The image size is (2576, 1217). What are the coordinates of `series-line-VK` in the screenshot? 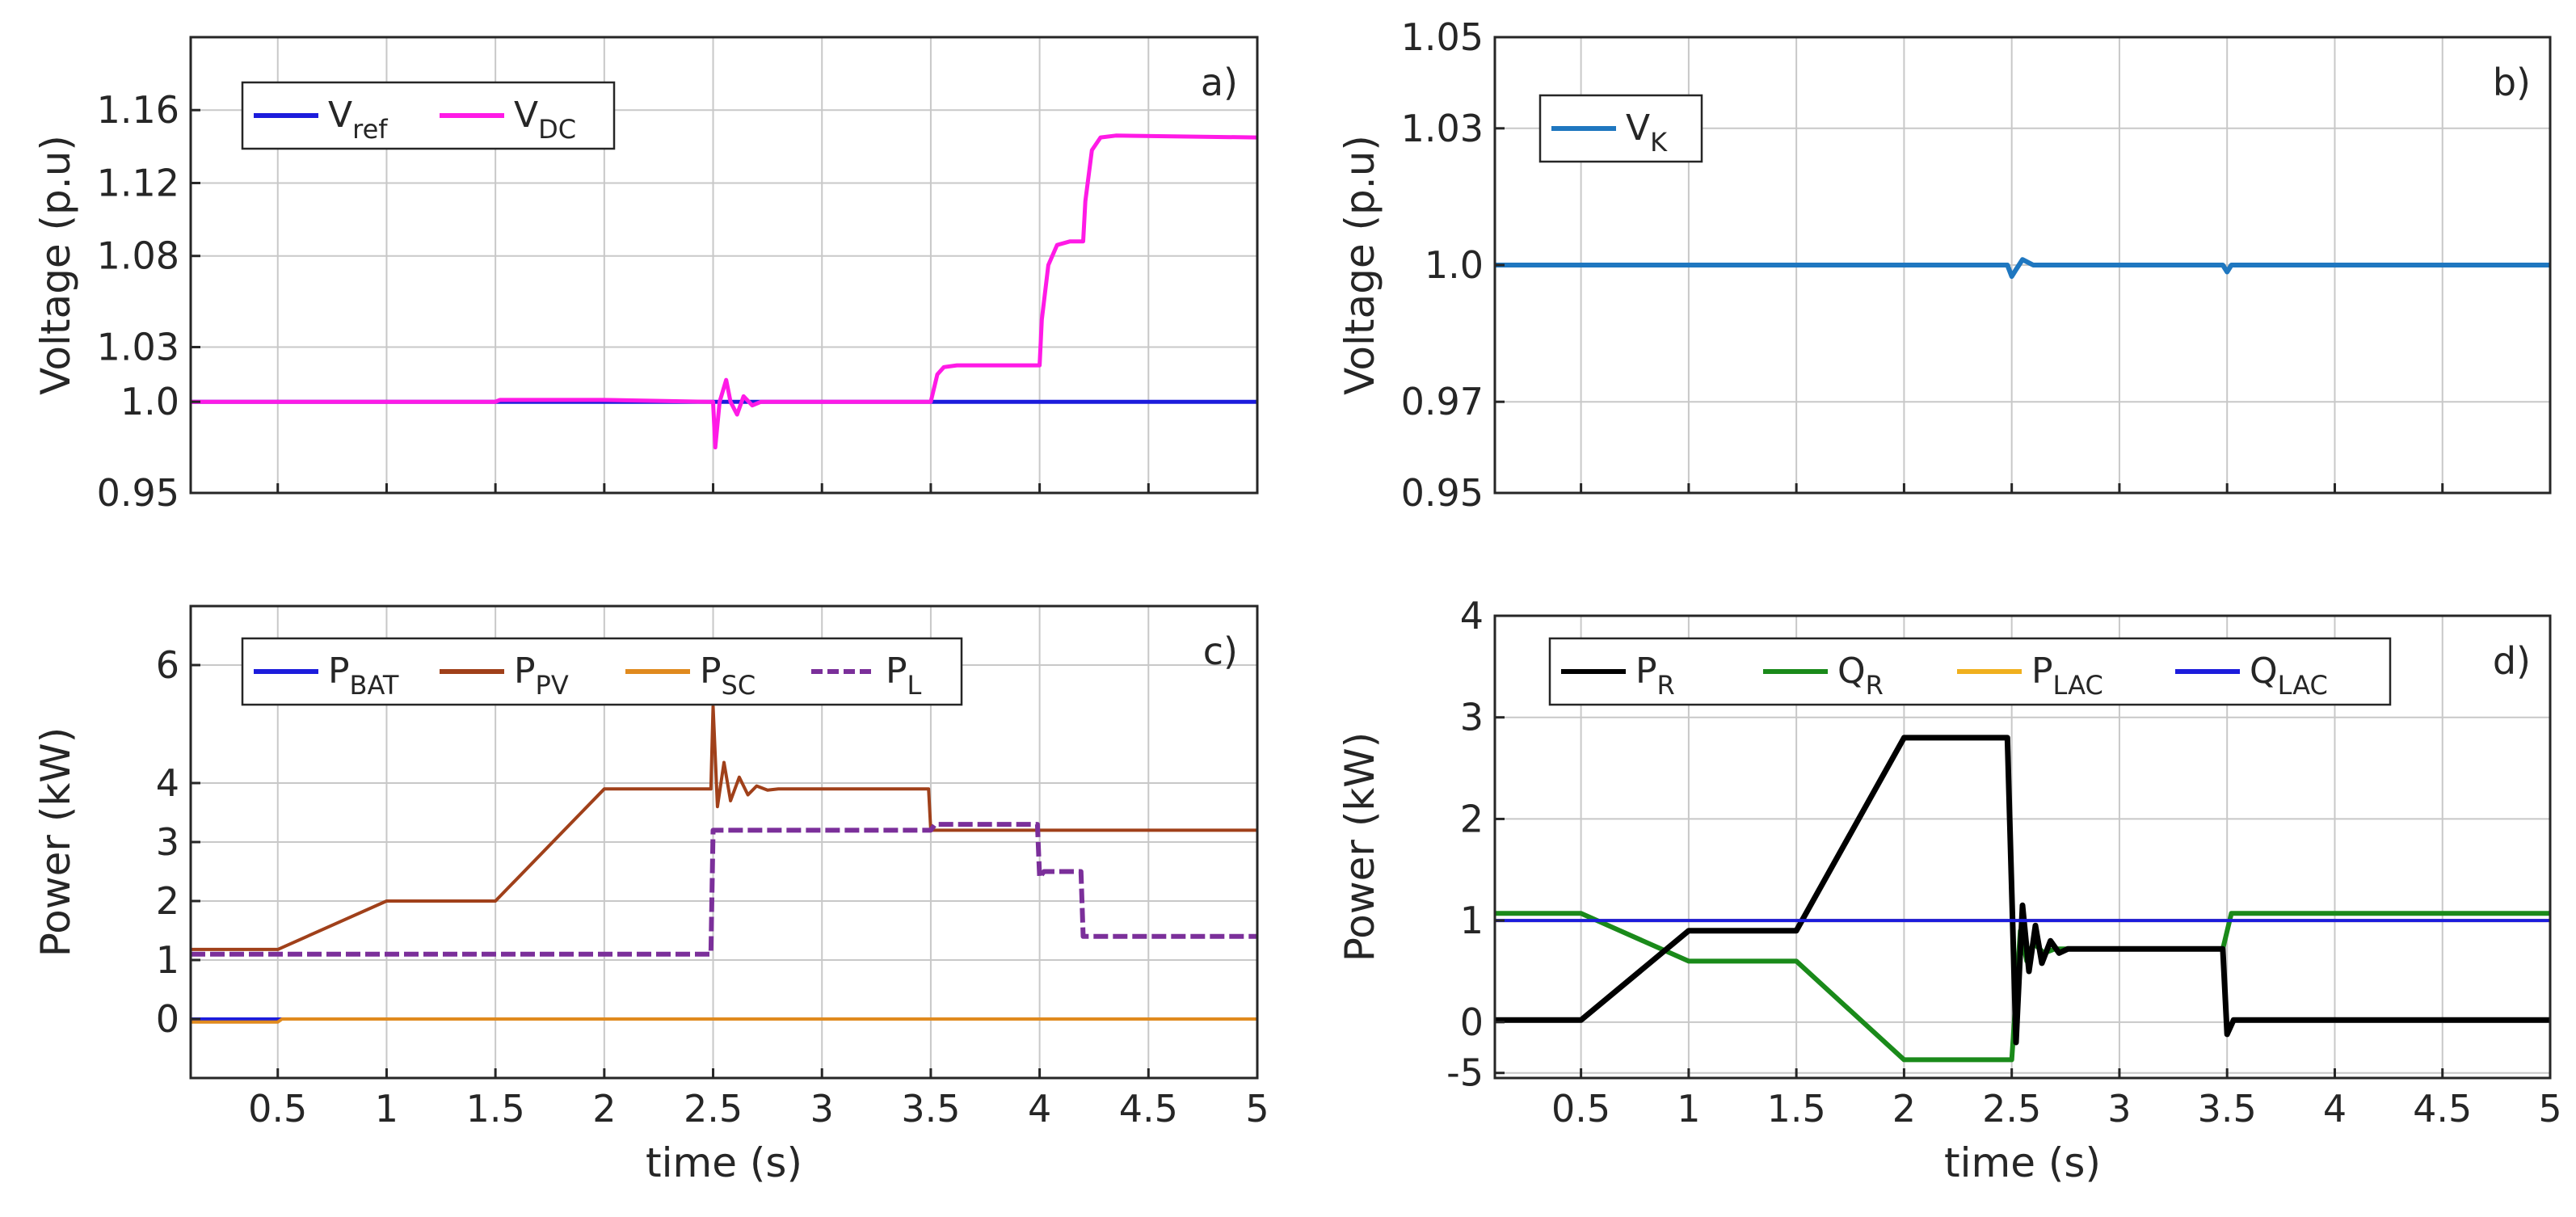 It's located at (2022, 268).